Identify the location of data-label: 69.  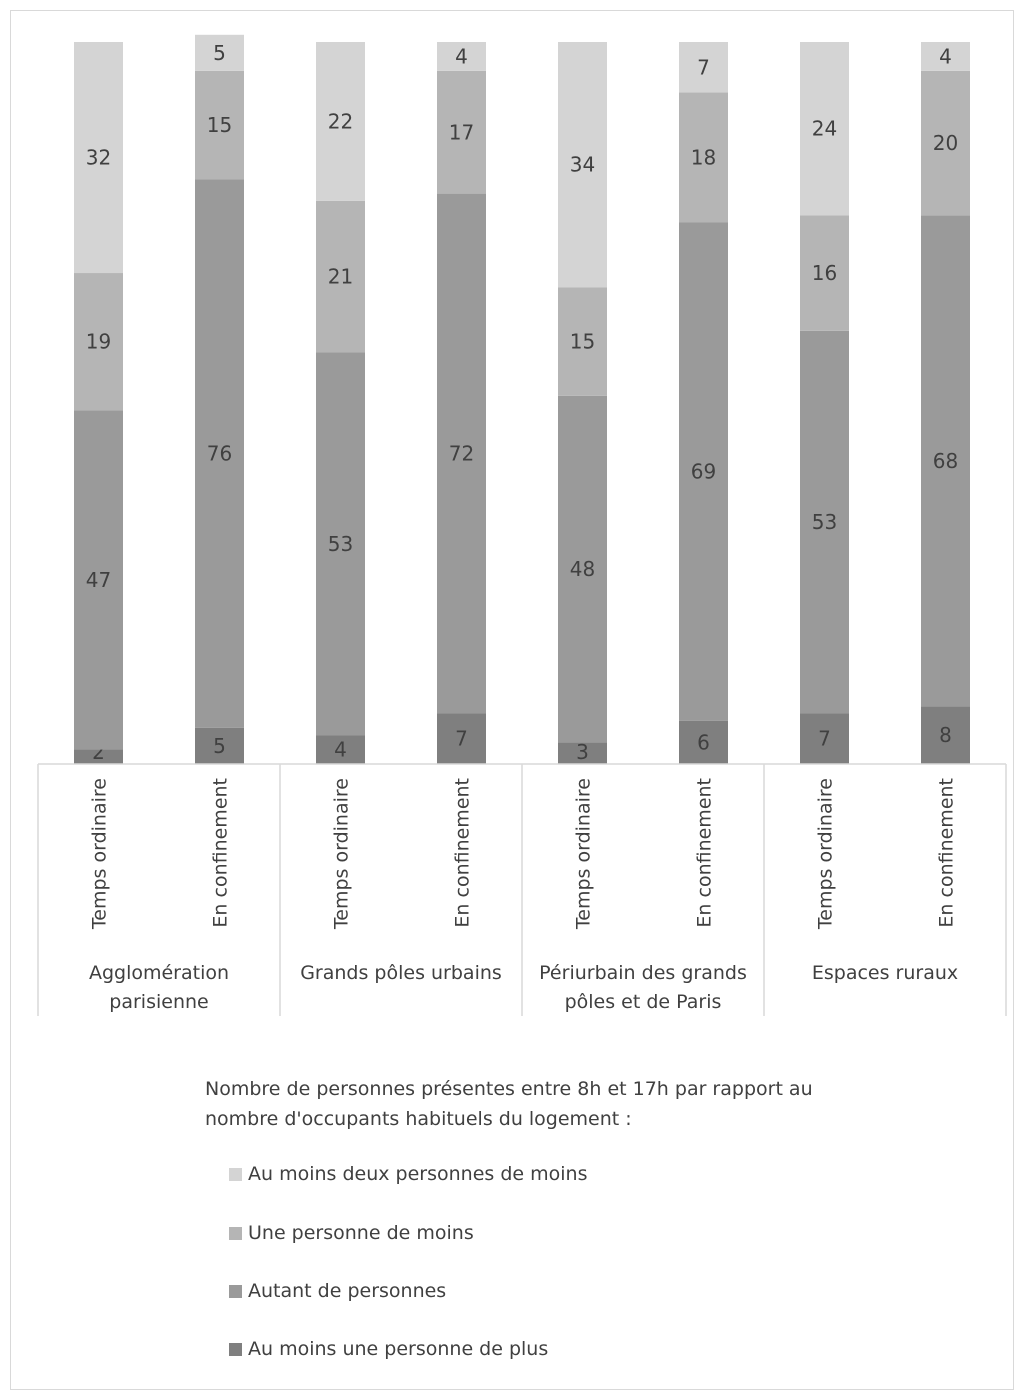
(703, 472).